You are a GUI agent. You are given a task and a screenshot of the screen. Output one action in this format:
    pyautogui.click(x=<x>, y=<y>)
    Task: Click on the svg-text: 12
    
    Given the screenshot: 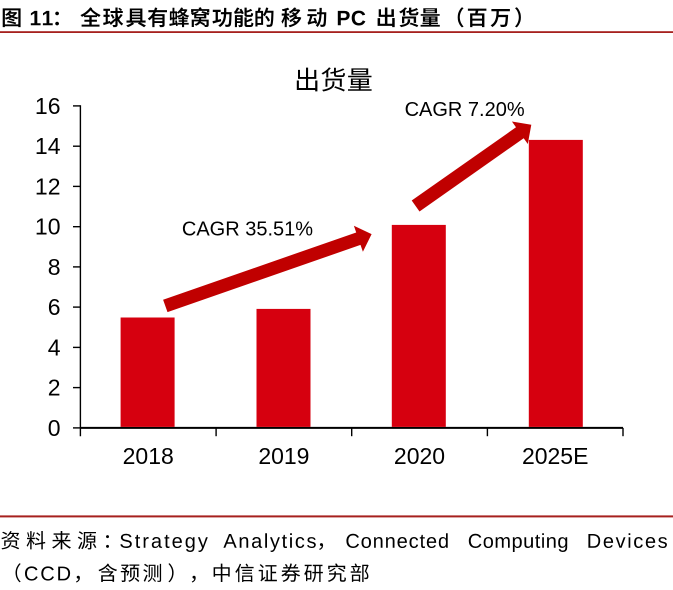 What is the action you would take?
    pyautogui.click(x=48, y=186)
    